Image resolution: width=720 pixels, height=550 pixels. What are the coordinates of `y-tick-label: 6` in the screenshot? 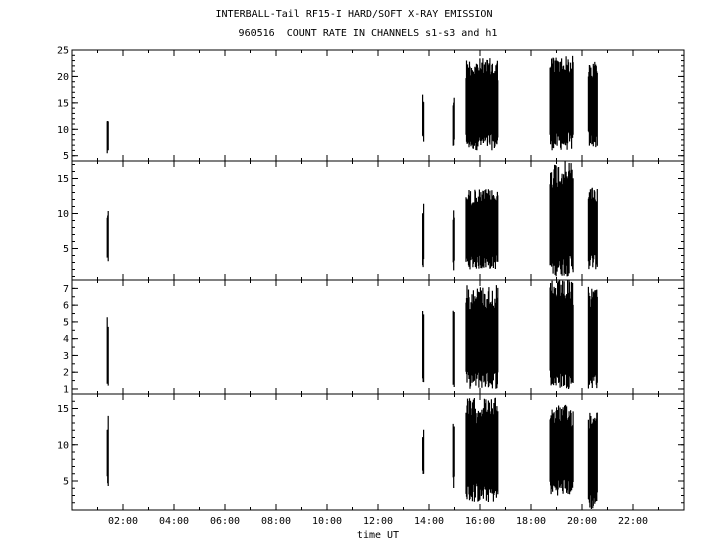 It's located at (66, 306).